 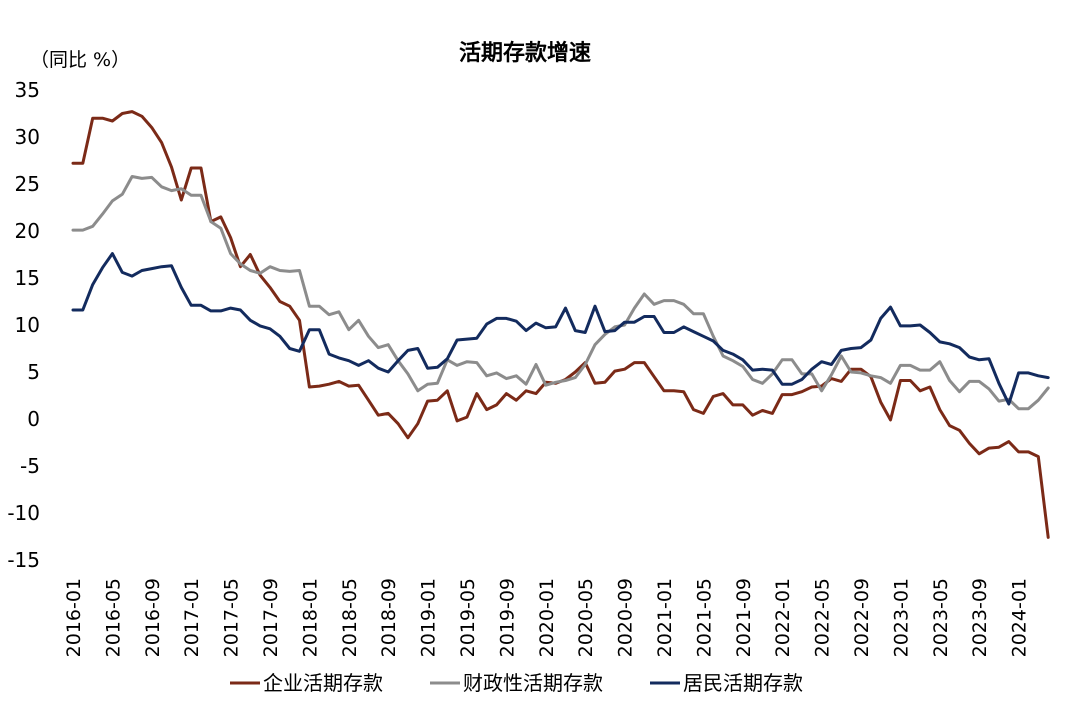 I want to click on x-tick-label: 2023-05, so click(x=941, y=617).